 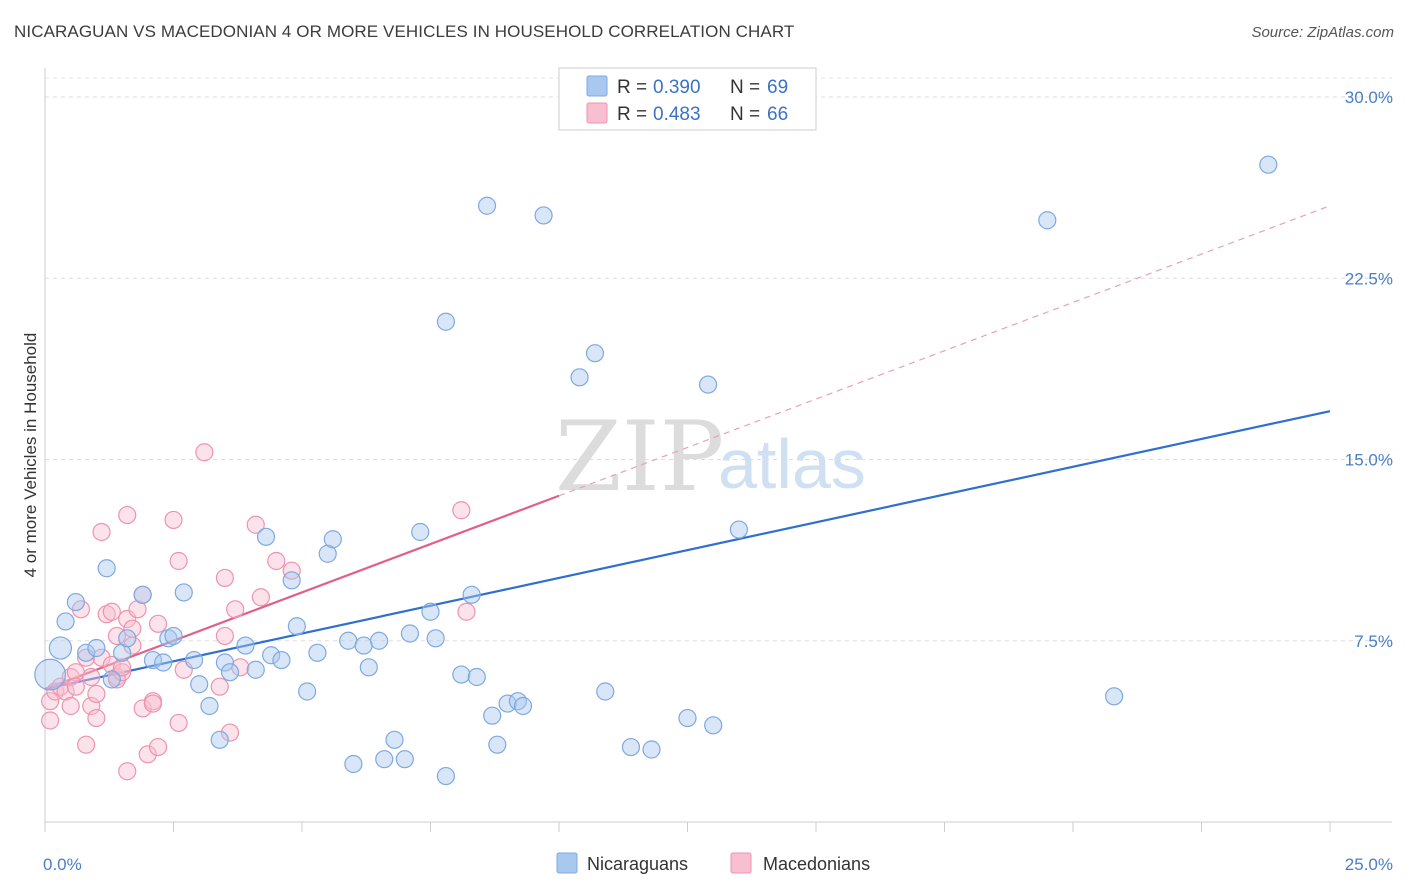 I want to click on x-tick-labels: 0.0% 25.0%, so click(x=718, y=864).